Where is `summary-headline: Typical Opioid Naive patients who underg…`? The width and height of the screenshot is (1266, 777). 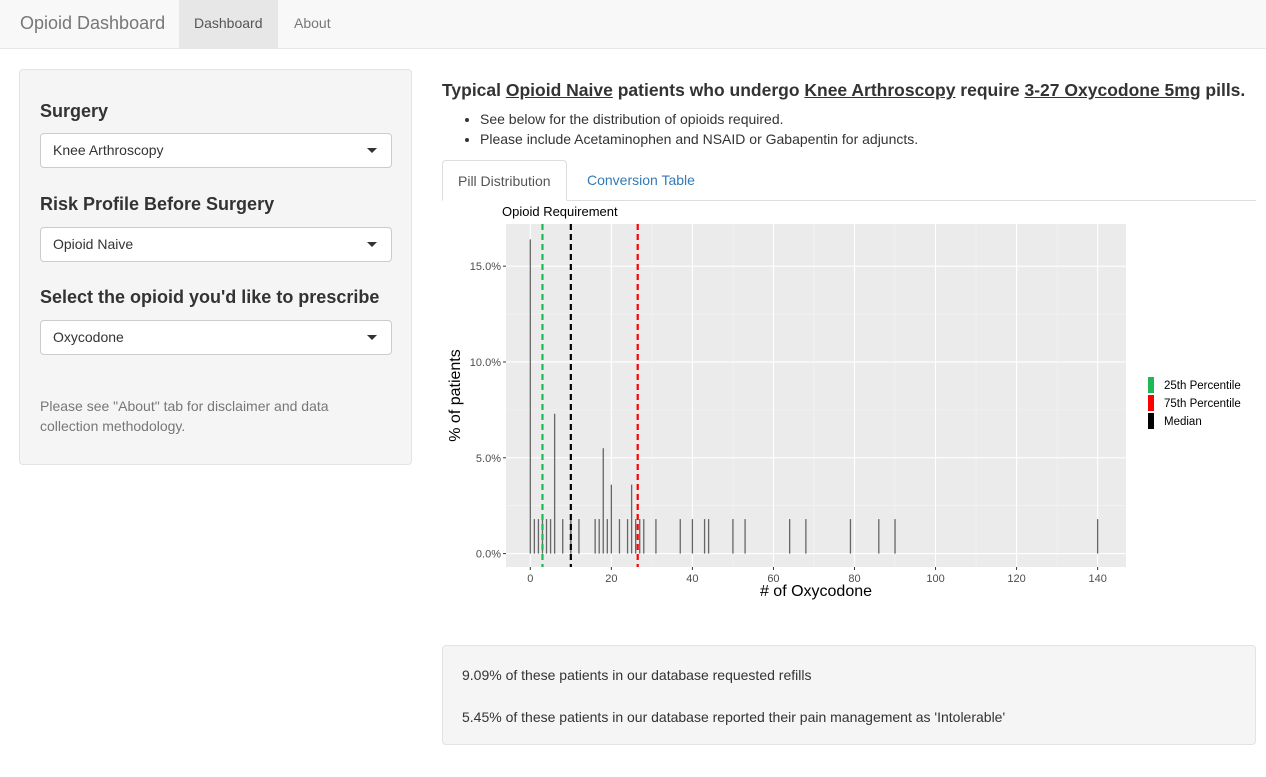
summary-headline: Typical Opioid Naive patients who underg… is located at coordinates (843, 90).